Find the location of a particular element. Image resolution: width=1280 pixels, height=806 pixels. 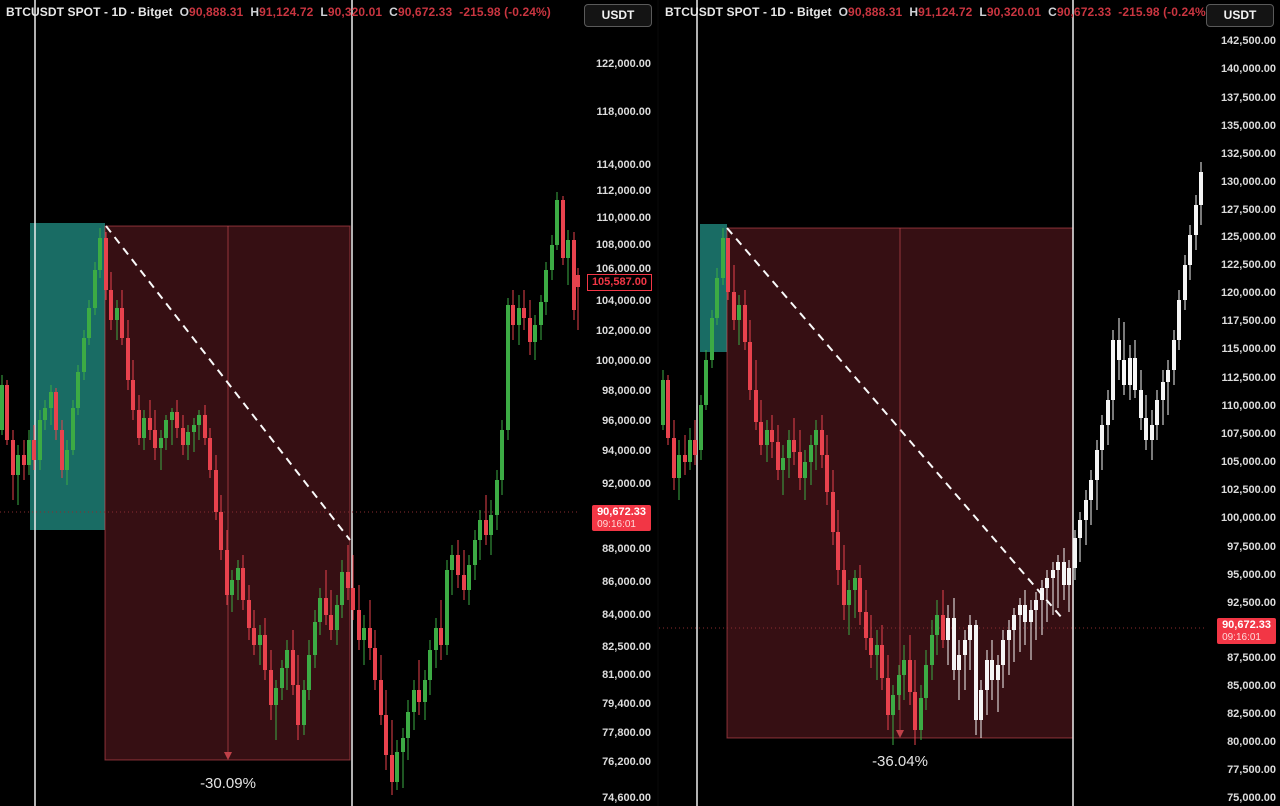

dashed-trendline is located at coordinates (894, 423).